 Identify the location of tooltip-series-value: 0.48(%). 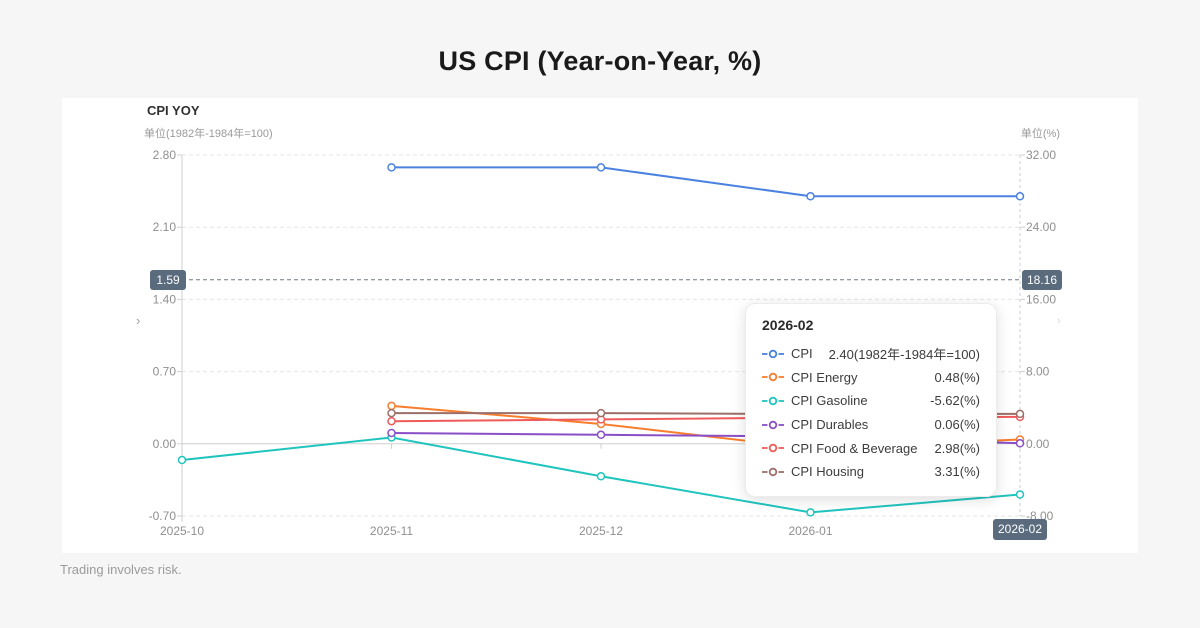
(957, 377).